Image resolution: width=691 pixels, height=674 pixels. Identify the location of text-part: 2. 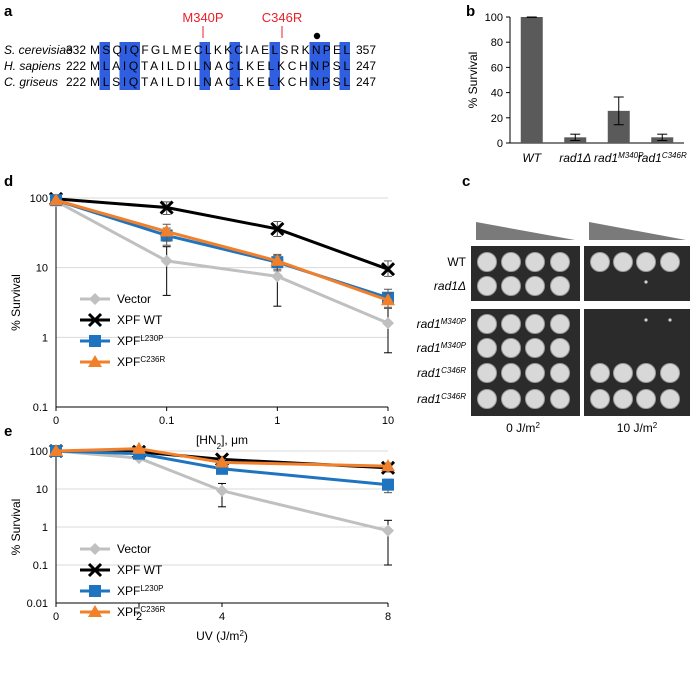
(537, 425).